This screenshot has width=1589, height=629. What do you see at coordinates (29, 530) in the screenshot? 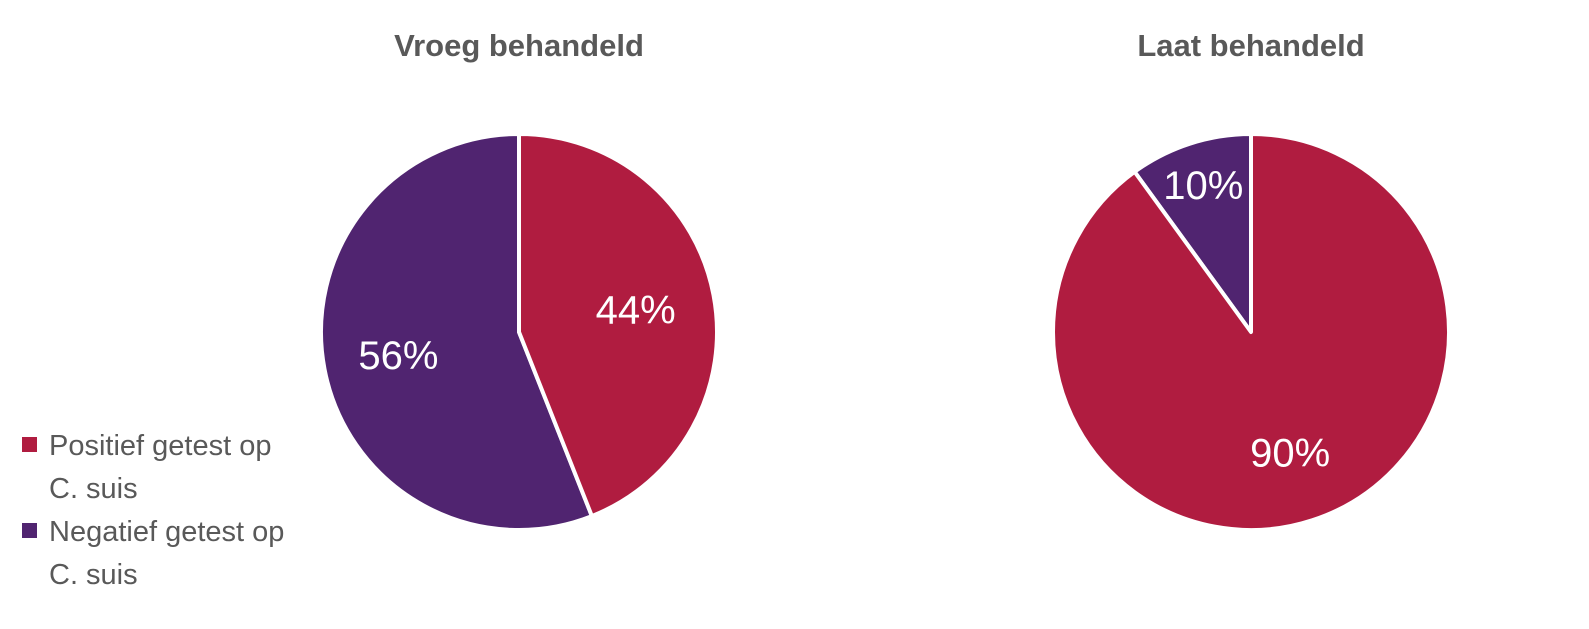
I see `legend-swatch-negatief` at bounding box center [29, 530].